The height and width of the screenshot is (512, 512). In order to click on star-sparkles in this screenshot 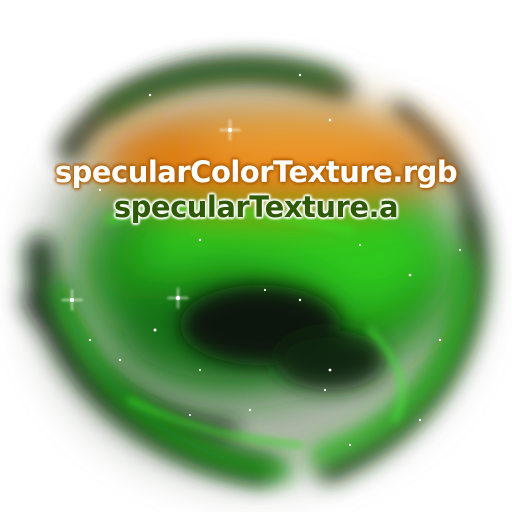, I will do `click(151, 215)`.